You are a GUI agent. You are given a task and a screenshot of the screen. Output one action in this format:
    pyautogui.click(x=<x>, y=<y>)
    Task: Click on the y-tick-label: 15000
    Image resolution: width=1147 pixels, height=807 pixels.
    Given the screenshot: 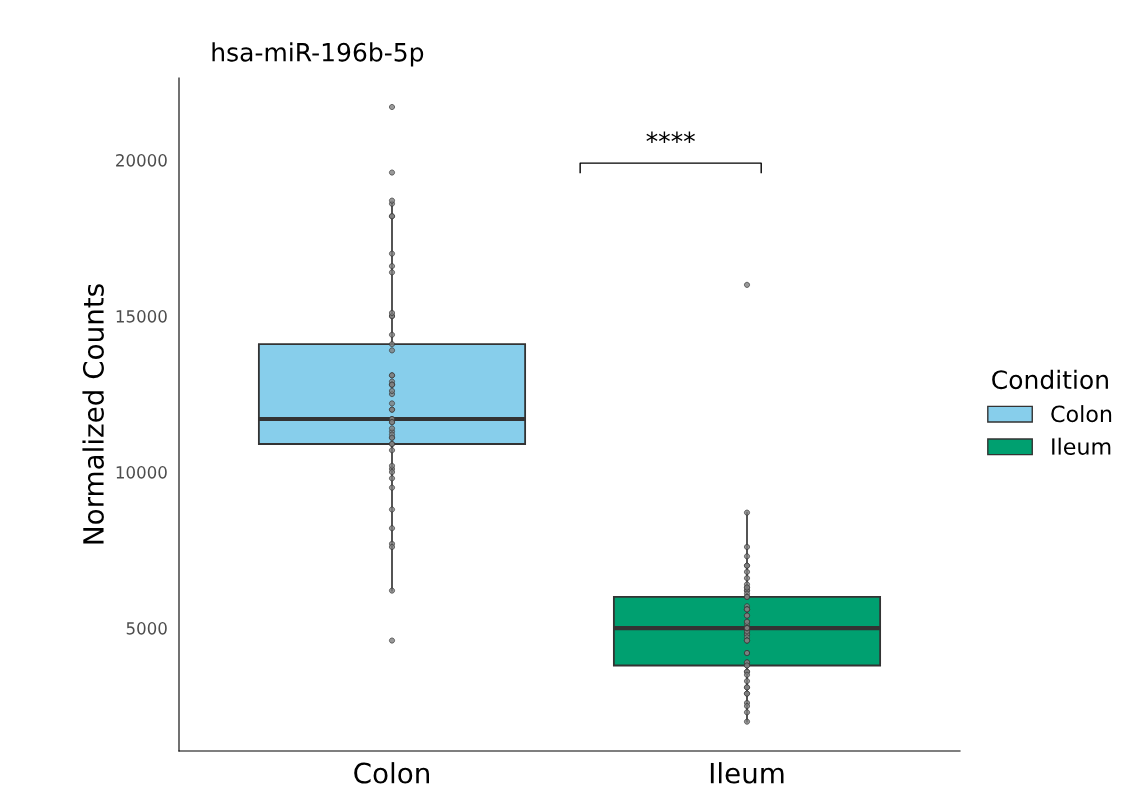 What is the action you would take?
    pyautogui.click(x=141, y=316)
    